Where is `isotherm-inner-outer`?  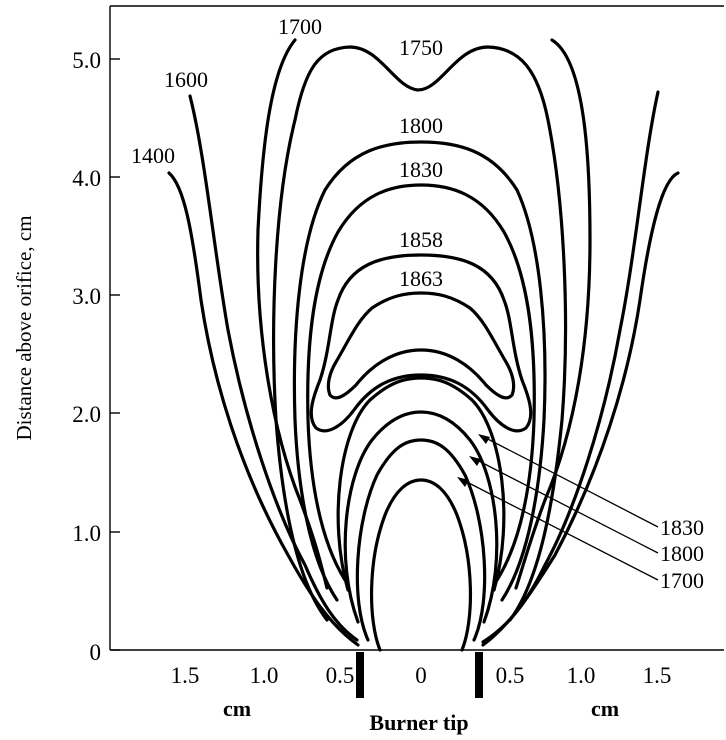 isotherm-inner-outer is located at coordinates (421, 484).